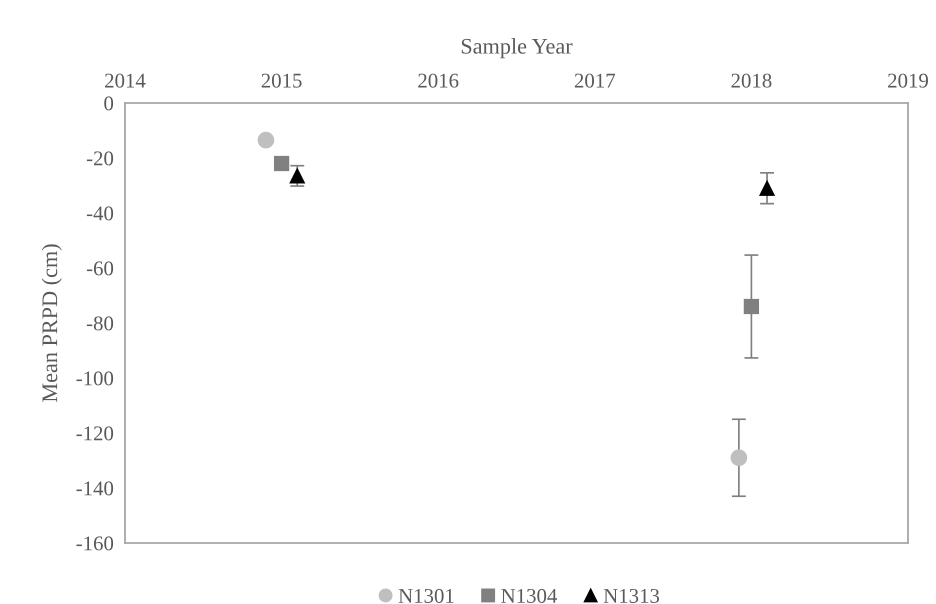 The width and height of the screenshot is (936, 604). What do you see at coordinates (109, 103) in the screenshot?
I see `y-tick-label: 0` at bounding box center [109, 103].